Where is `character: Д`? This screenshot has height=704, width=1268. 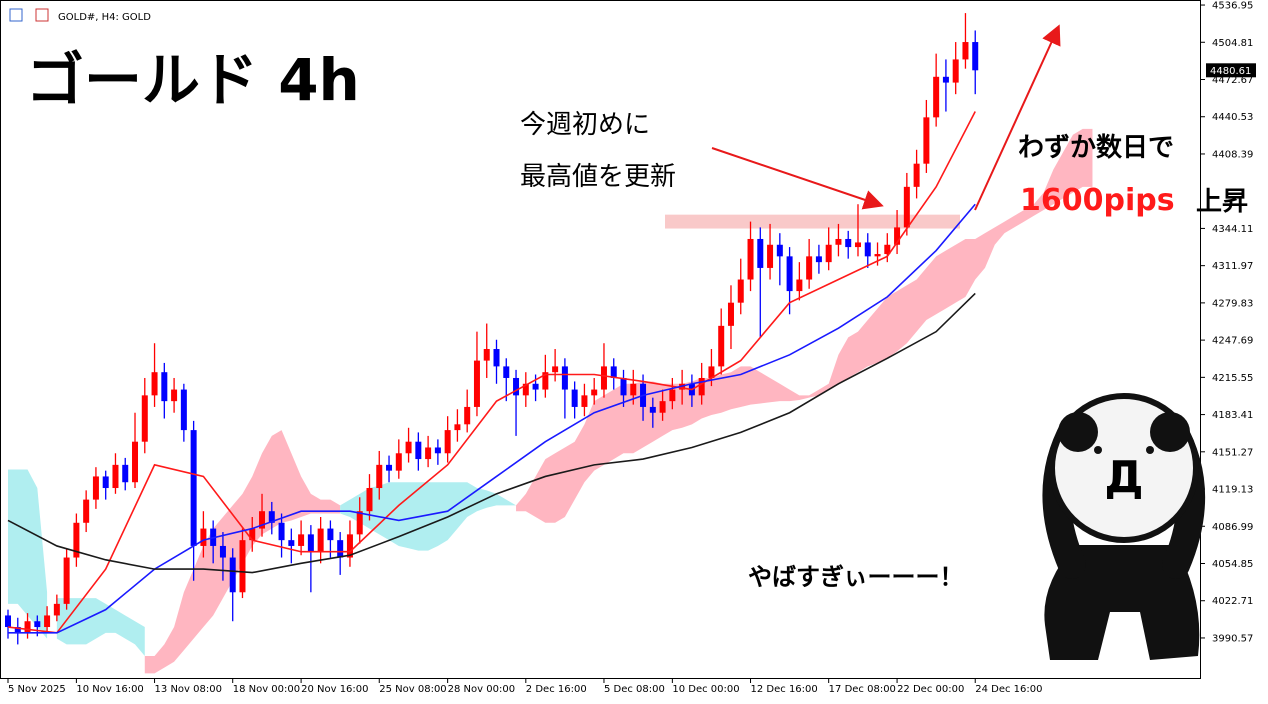
character: Д is located at coordinates (1124, 526).